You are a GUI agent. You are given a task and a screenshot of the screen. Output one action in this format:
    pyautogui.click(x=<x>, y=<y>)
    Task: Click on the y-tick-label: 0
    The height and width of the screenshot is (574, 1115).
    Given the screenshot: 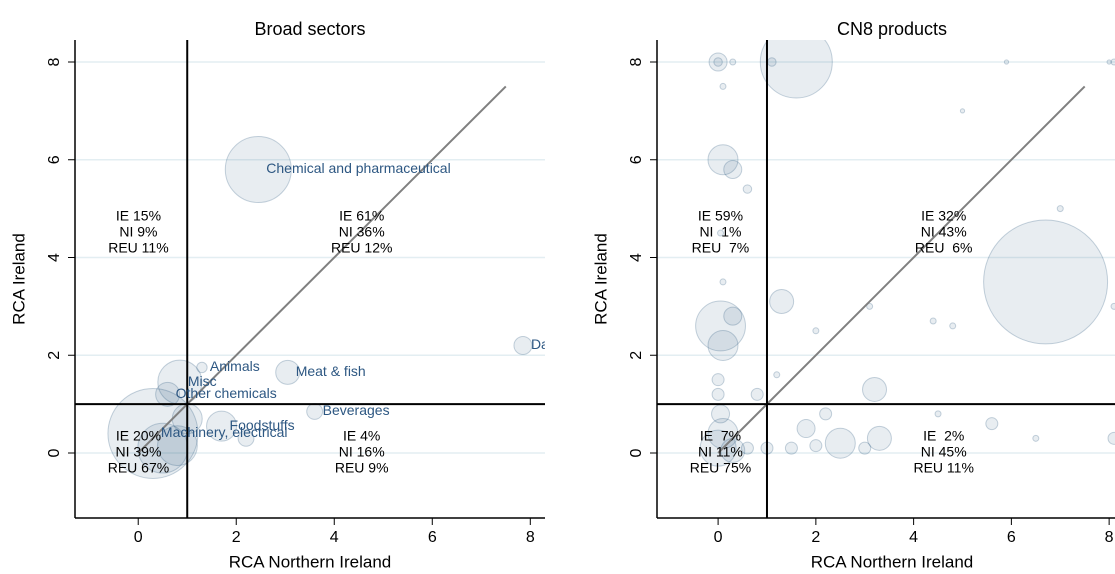 What is the action you would take?
    pyautogui.click(x=54, y=452)
    